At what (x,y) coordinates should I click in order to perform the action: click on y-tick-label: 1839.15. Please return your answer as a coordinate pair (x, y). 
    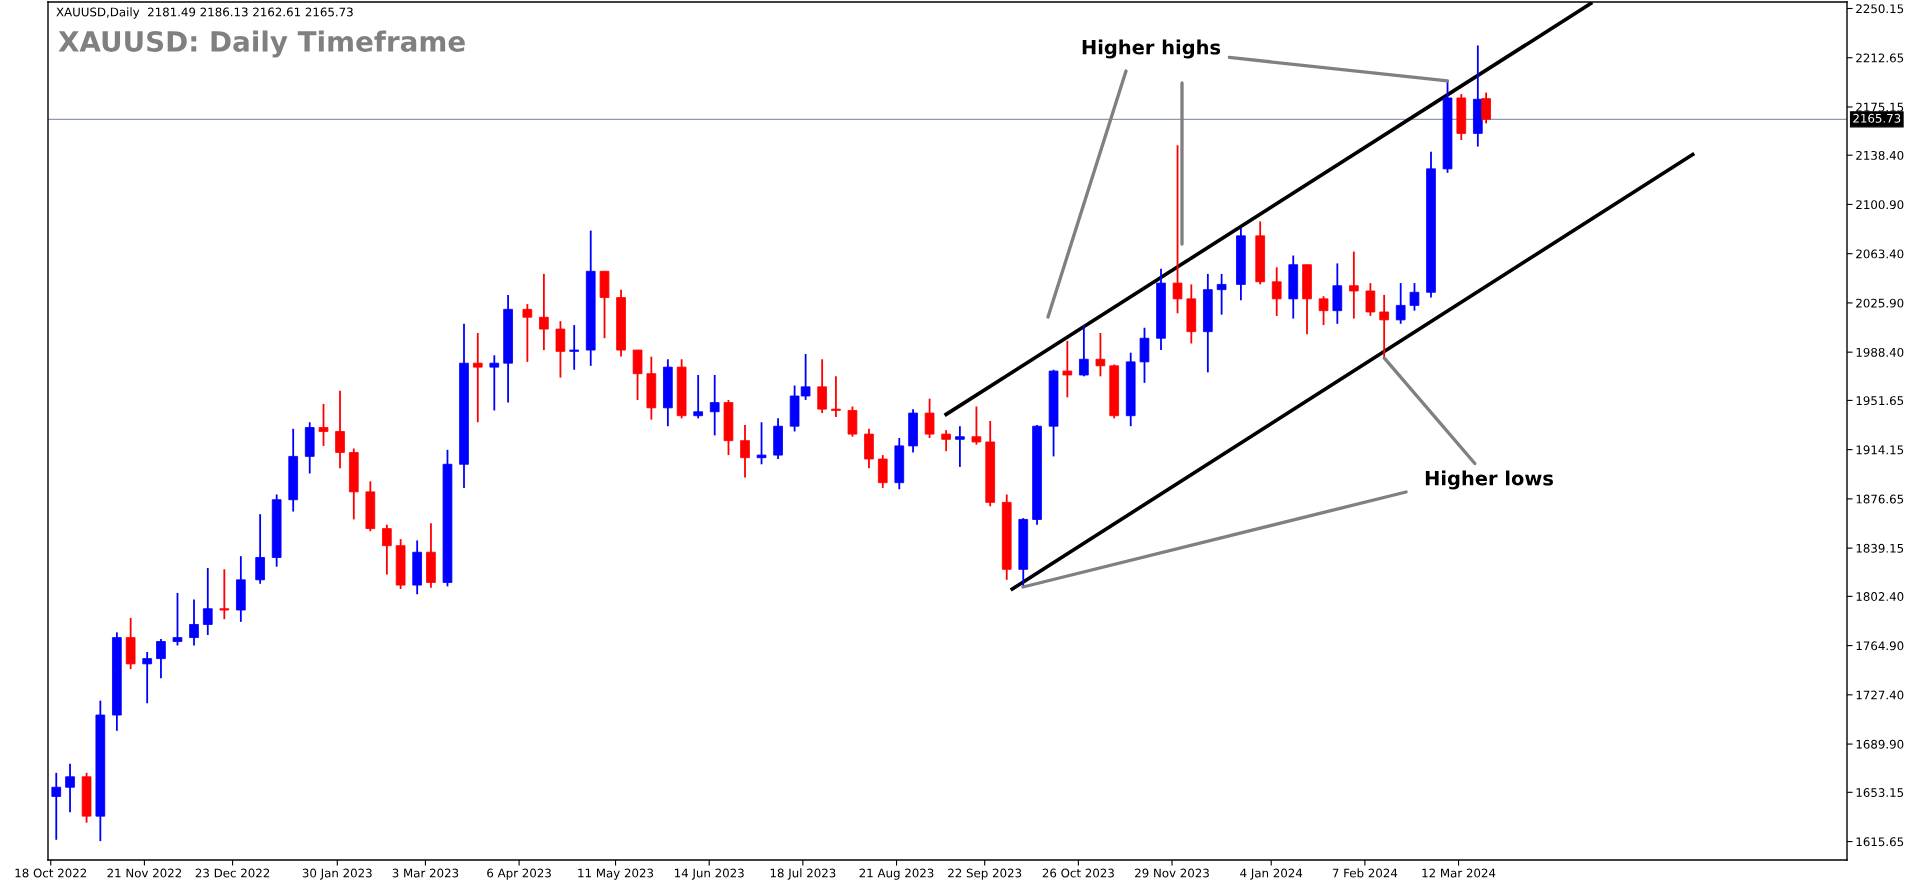
    Looking at the image, I should click on (1880, 548).